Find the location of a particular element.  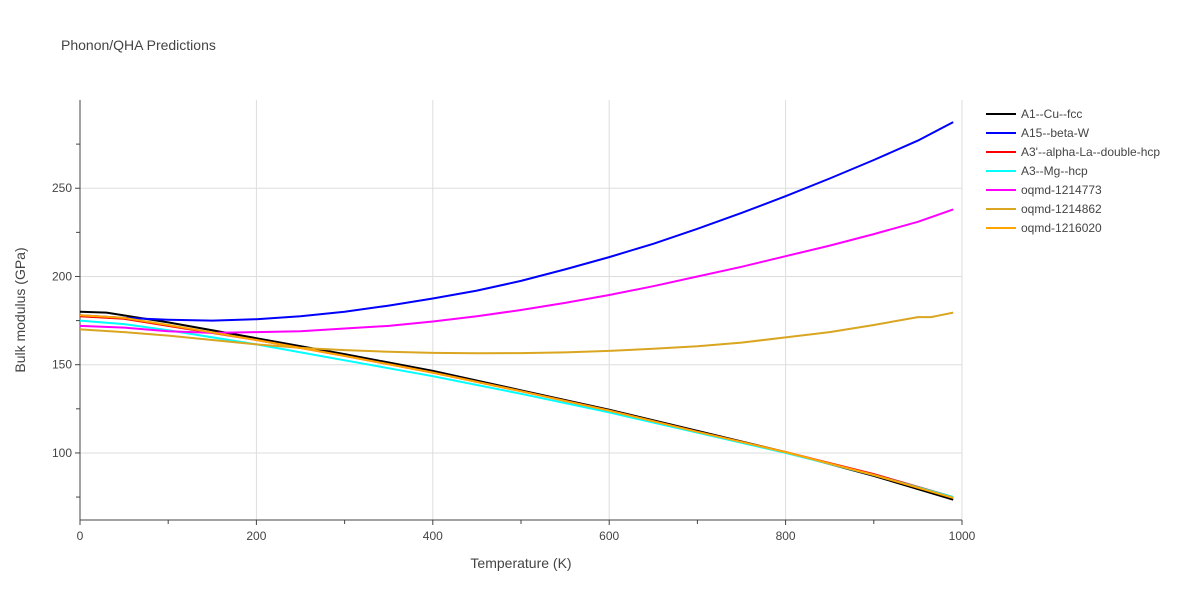

x-tick-labels: 0 200 400 600 800 1000 is located at coordinates (526, 536).